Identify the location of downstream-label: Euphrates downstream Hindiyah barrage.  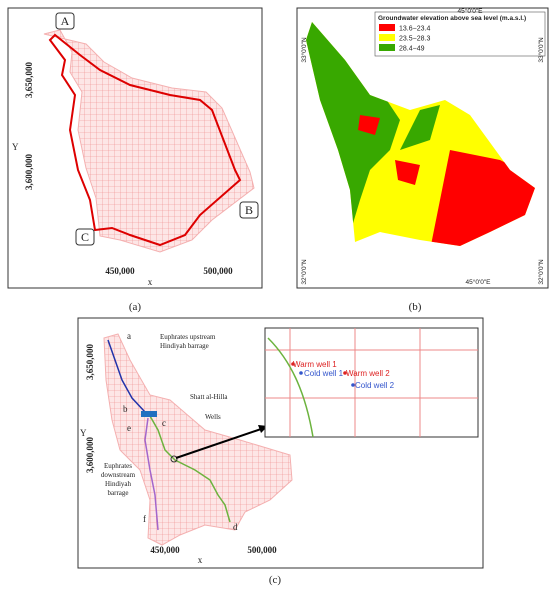
(118, 479).